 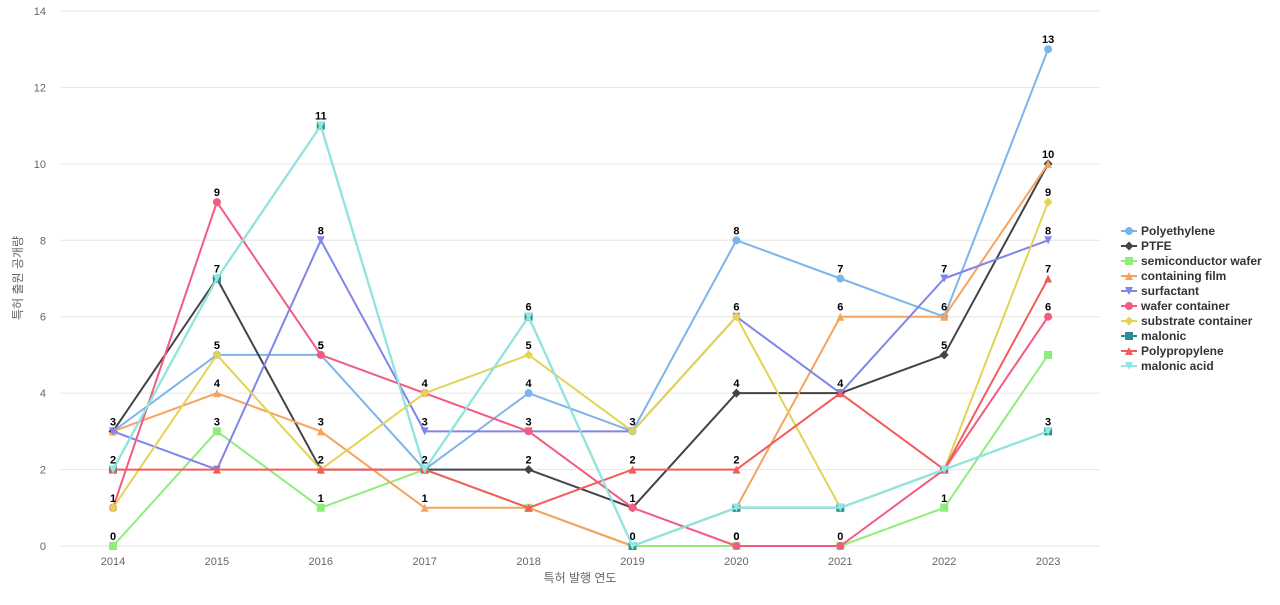 What do you see at coordinates (217, 384) in the screenshot?
I see `data-label: 4` at bounding box center [217, 384].